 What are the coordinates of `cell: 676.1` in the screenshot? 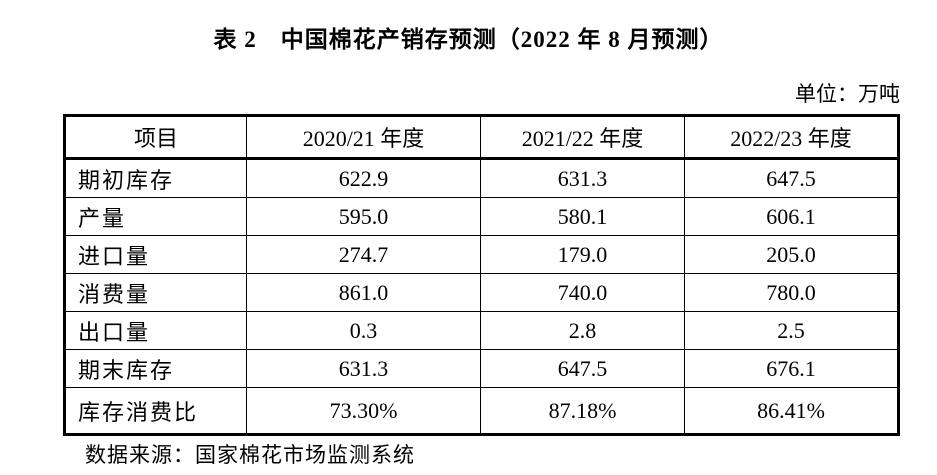 It's located at (791, 368).